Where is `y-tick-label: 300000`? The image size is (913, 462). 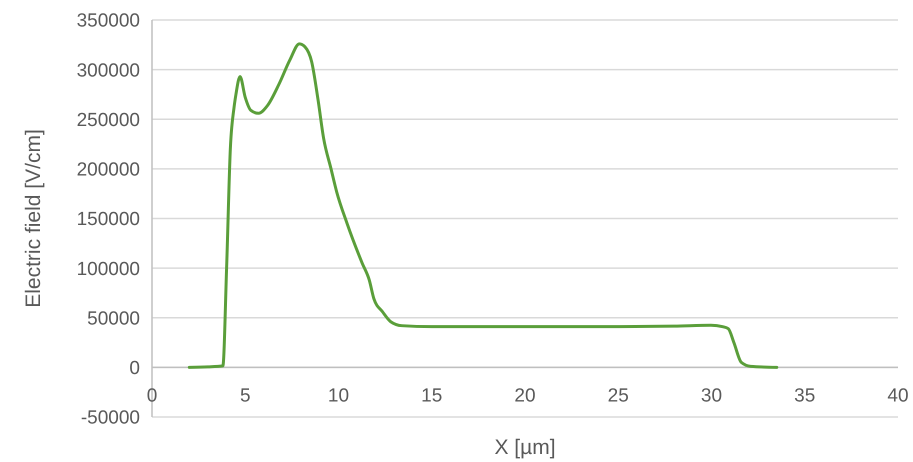
y-tick-label: 300000 is located at coordinates (108, 71).